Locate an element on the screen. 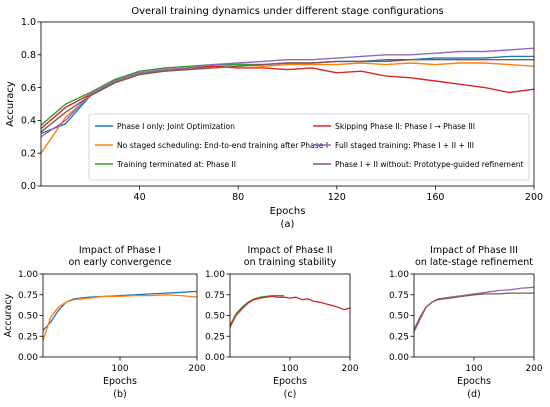  legend-entry: Phase I only: Joint Optimization is located at coordinates (176, 126).